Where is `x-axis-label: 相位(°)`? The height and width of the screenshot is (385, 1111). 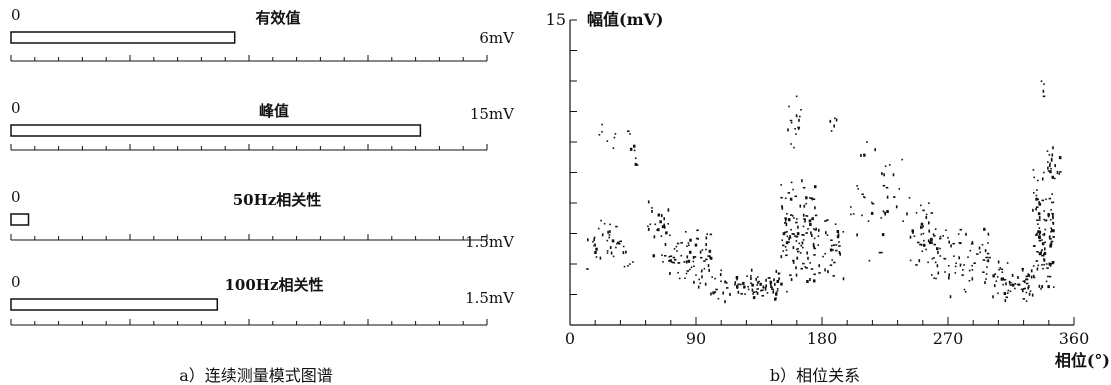
x-axis-label: 相位(°) is located at coordinates (1082, 360).